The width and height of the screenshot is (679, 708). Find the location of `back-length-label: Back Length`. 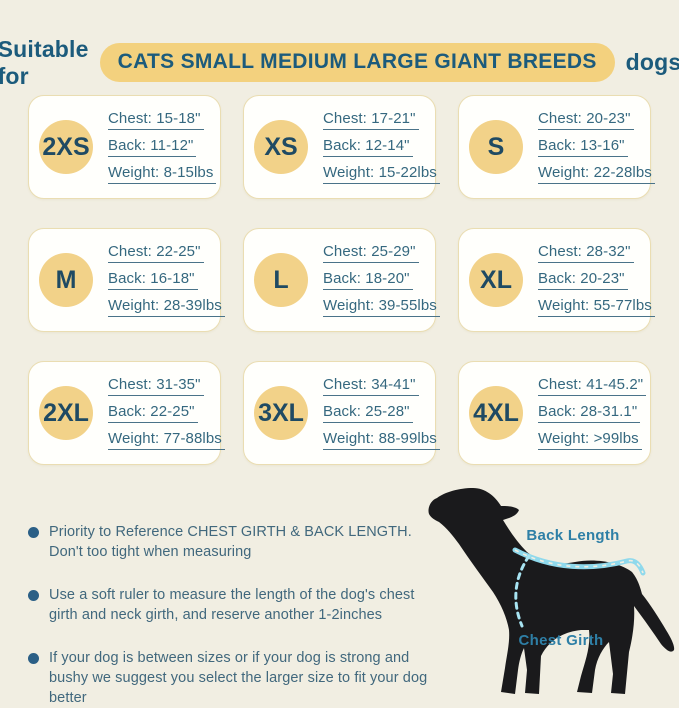

back-length-label: Back Length is located at coordinates (572, 535).